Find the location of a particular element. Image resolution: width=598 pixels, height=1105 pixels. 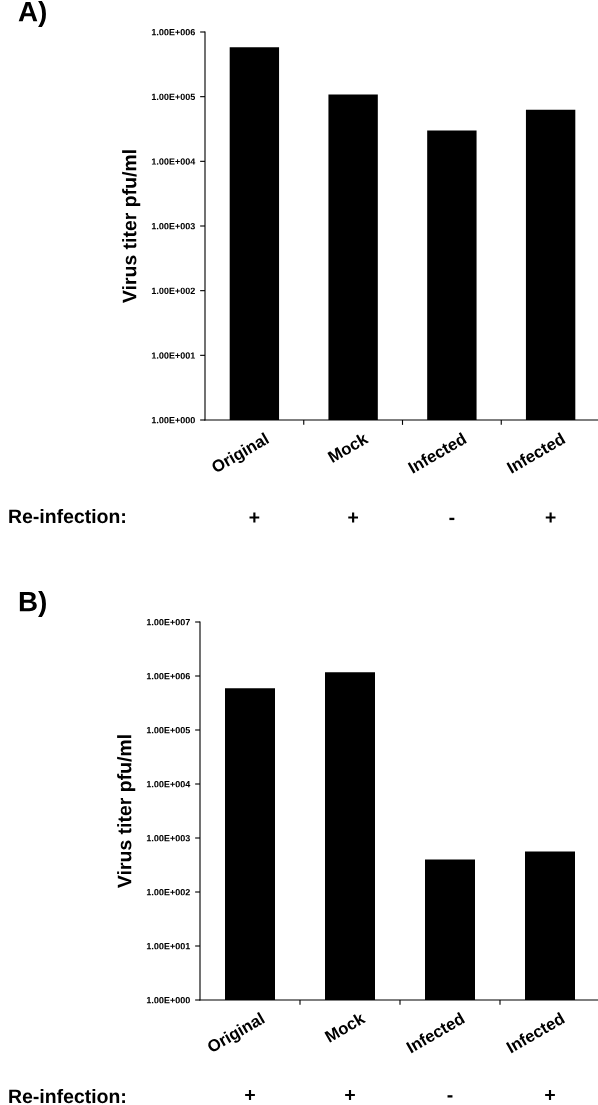

chart-title: A) is located at coordinates (32, 14).